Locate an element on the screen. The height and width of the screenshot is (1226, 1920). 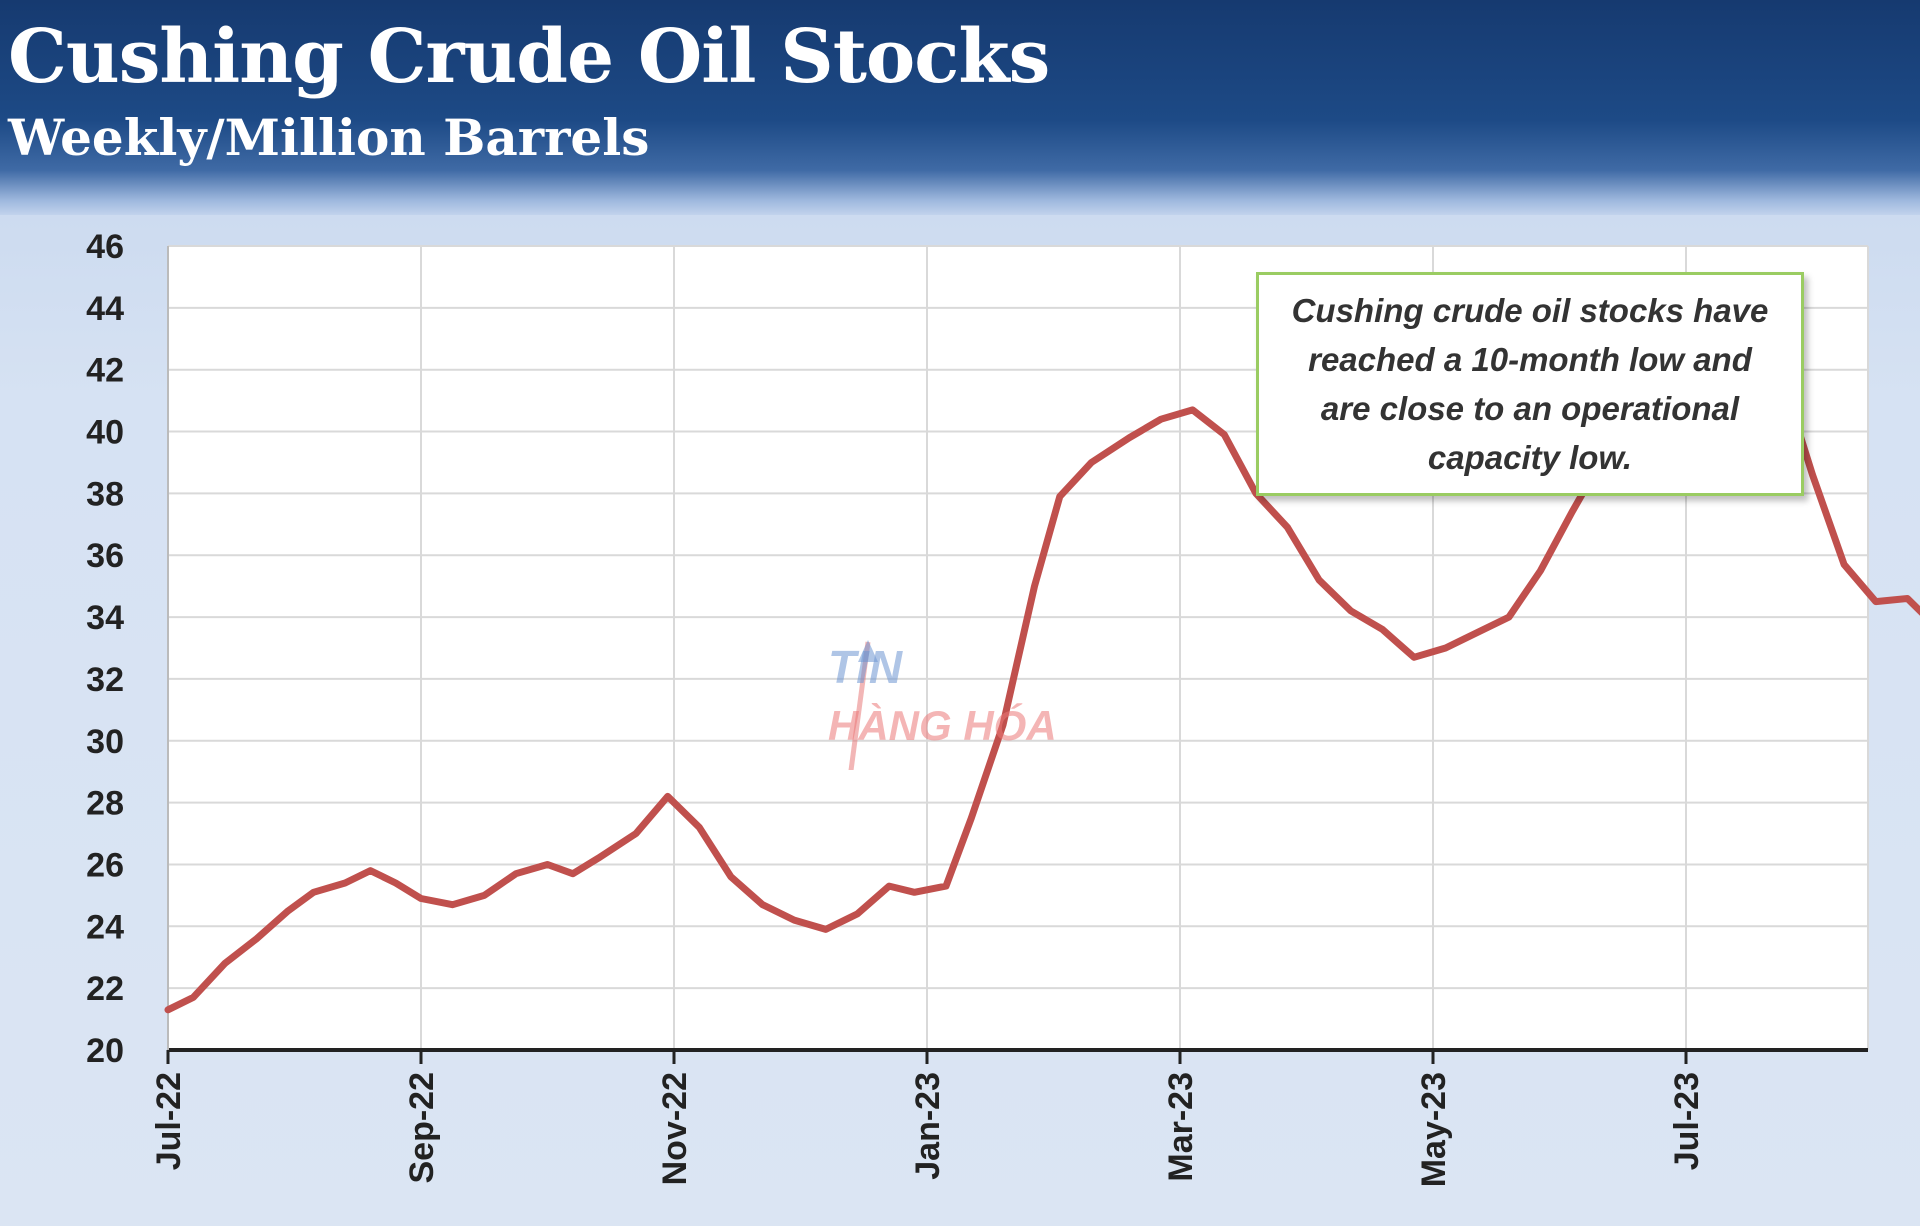
y-tick-label: 32 is located at coordinates (105, 680).